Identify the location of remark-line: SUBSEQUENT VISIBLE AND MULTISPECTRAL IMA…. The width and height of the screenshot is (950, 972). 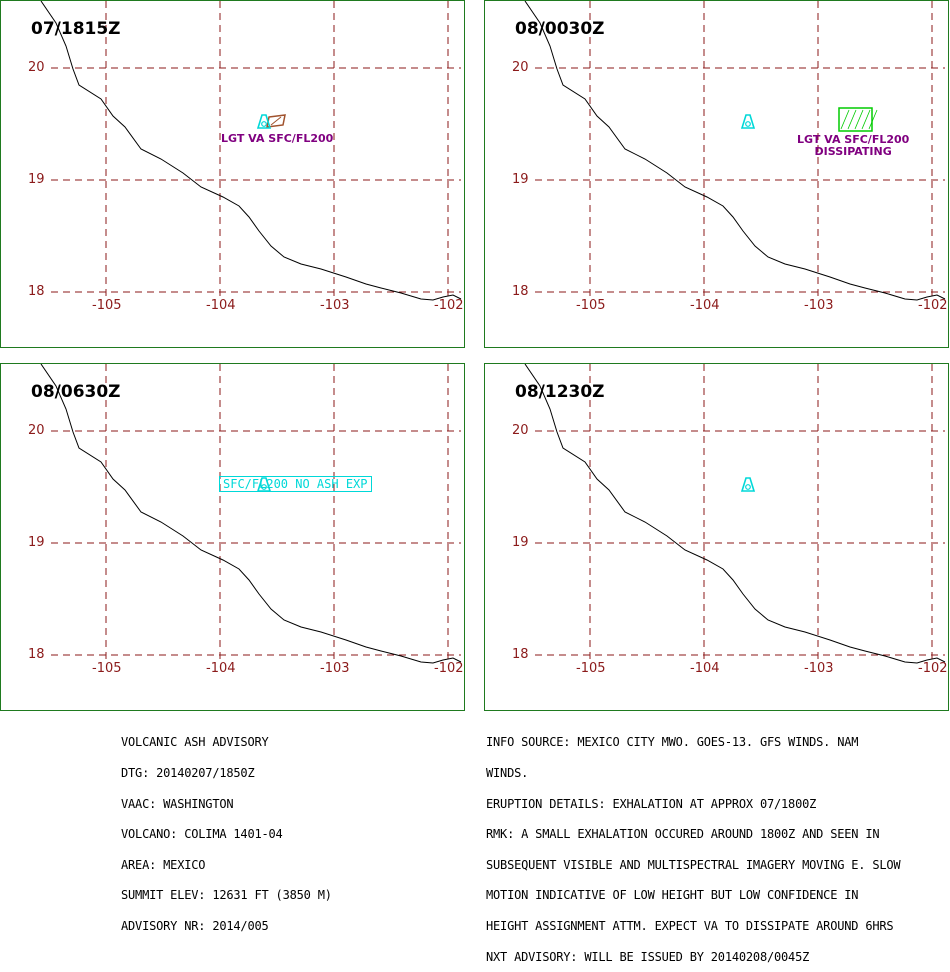
(693, 864).